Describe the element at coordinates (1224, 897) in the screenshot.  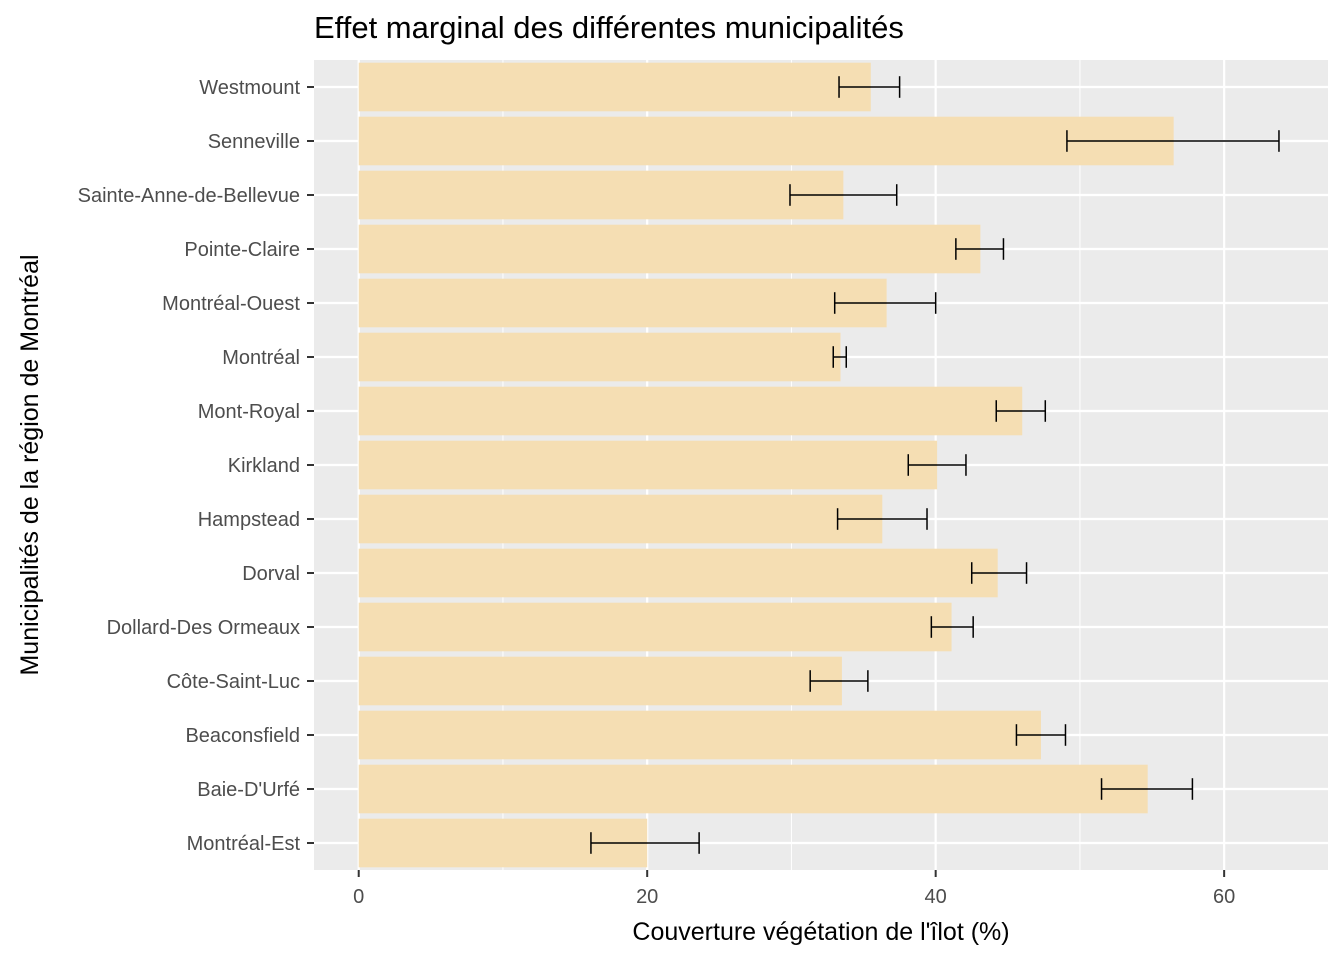
I see `x-tick-label: 60` at that location.